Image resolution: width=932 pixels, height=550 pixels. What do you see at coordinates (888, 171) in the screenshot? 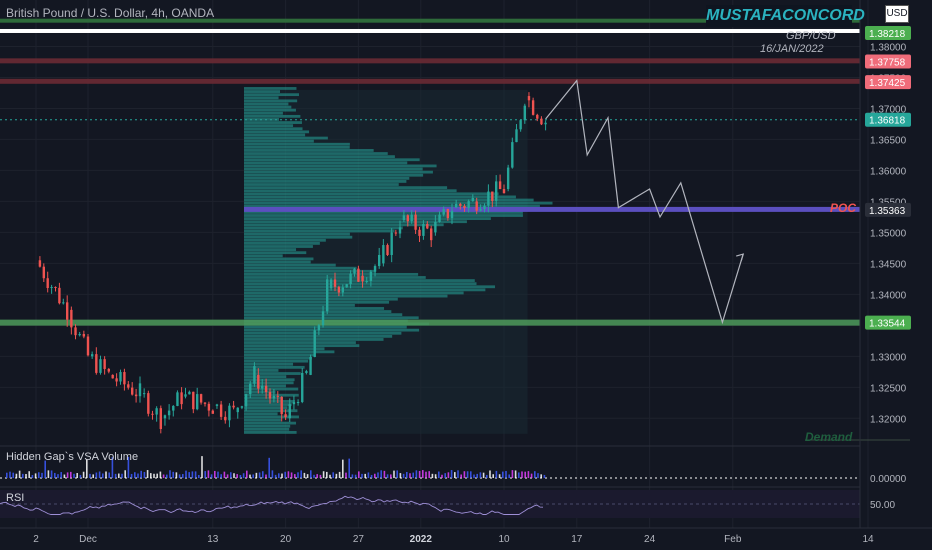
I see `price-tick-label: 1.36000` at bounding box center [888, 171].